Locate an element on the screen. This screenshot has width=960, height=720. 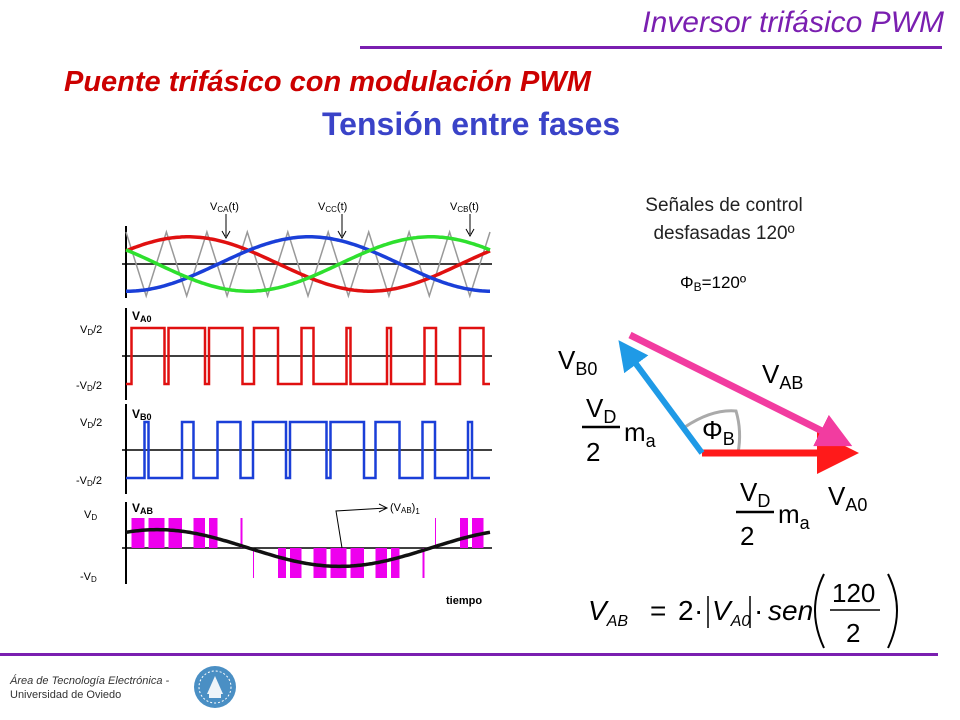
footer-divider is located at coordinates (469, 654).